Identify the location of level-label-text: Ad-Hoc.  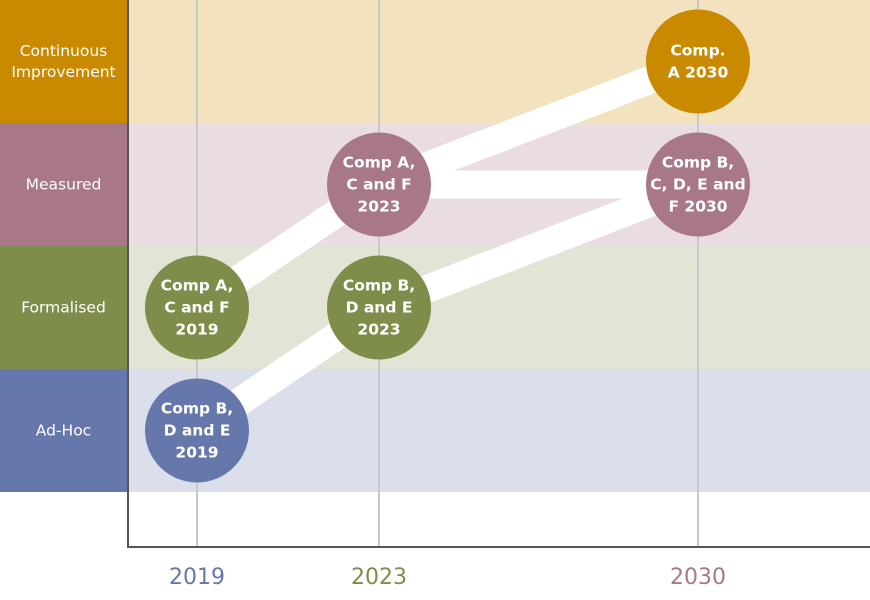
(63, 431).